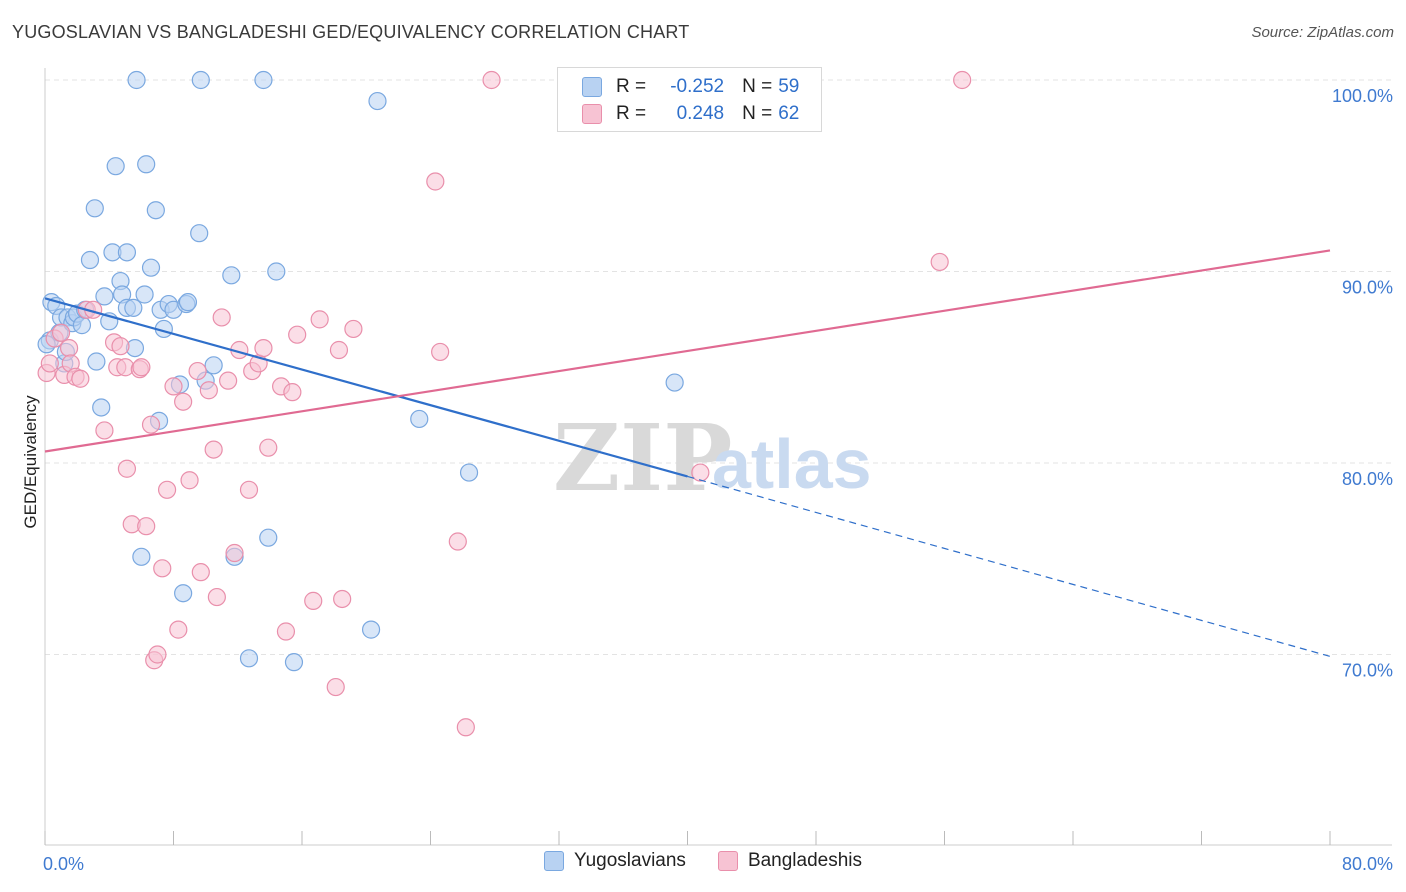 This screenshot has width=1406, height=892. What do you see at coordinates (1322, 32) in the screenshot?
I see `source-credit: Source: ZipAtlas.com` at bounding box center [1322, 32].